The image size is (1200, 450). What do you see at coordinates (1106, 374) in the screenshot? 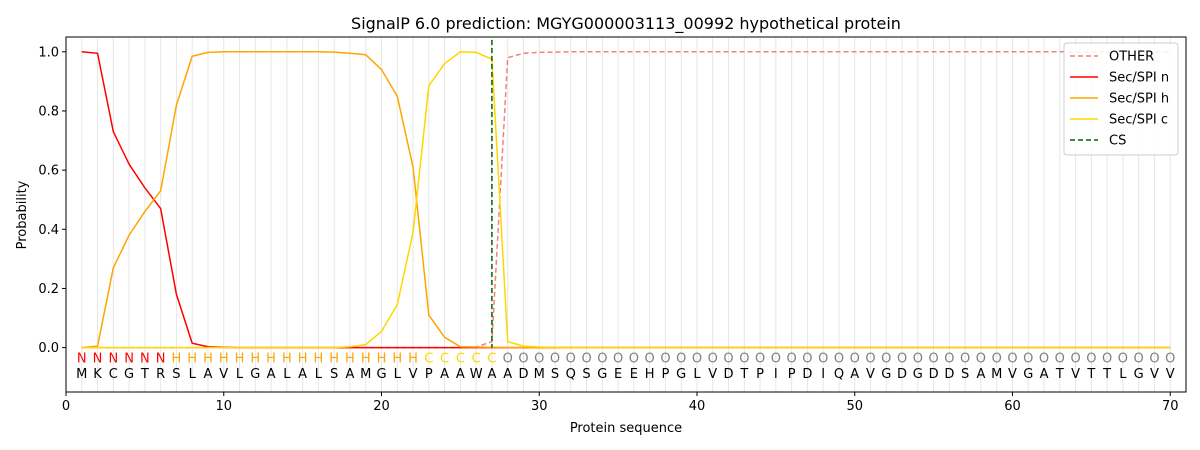
I see `residue-letter: T` at bounding box center [1106, 374].